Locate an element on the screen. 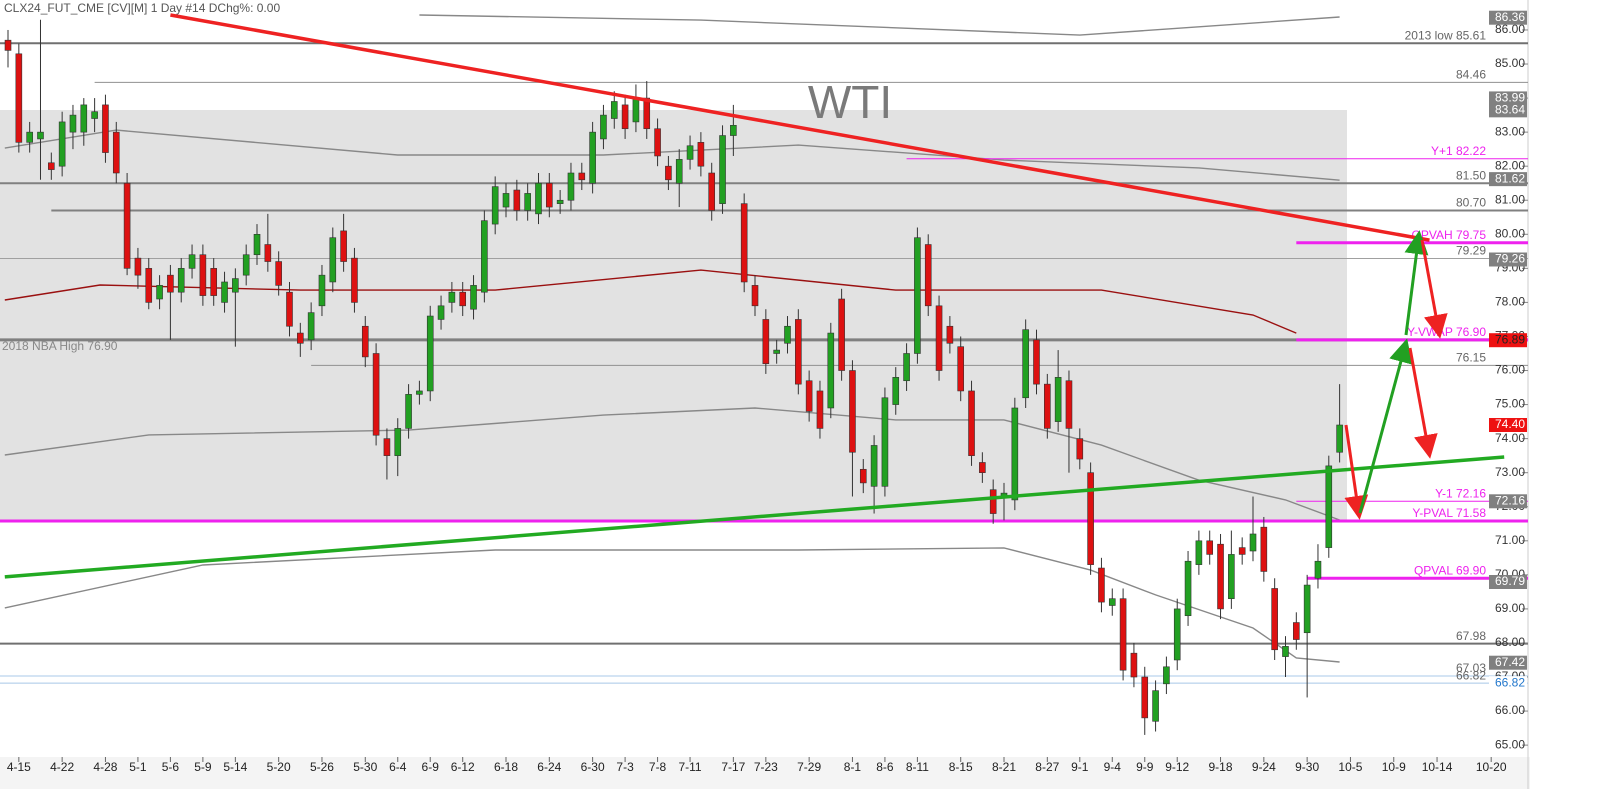 The height and width of the screenshot is (789, 1600). level-label: 2018 NBA High 76.90 is located at coordinates (60, 346).